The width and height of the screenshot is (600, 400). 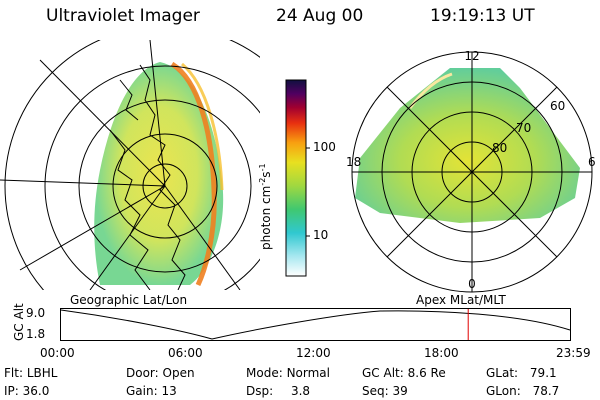 What do you see at coordinates (472, 284) in the screenshot?
I see `mlt-label-0: 0` at bounding box center [472, 284].